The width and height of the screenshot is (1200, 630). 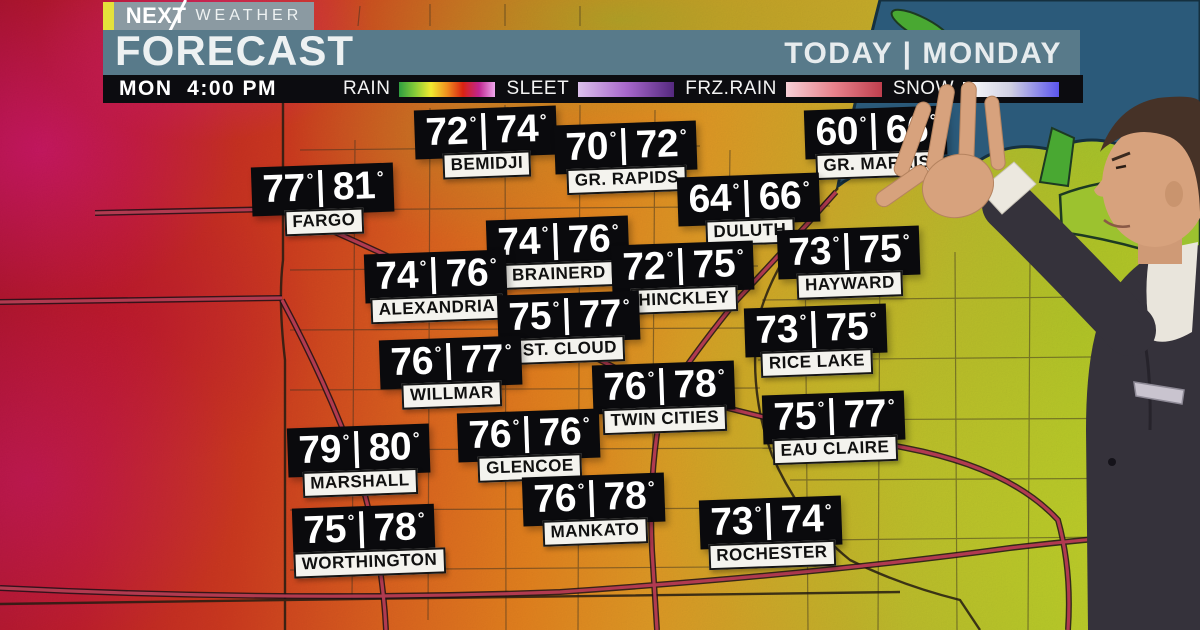 What do you see at coordinates (559, 275) in the screenshot?
I see `city-name-tag: BRAINERD` at bounding box center [559, 275].